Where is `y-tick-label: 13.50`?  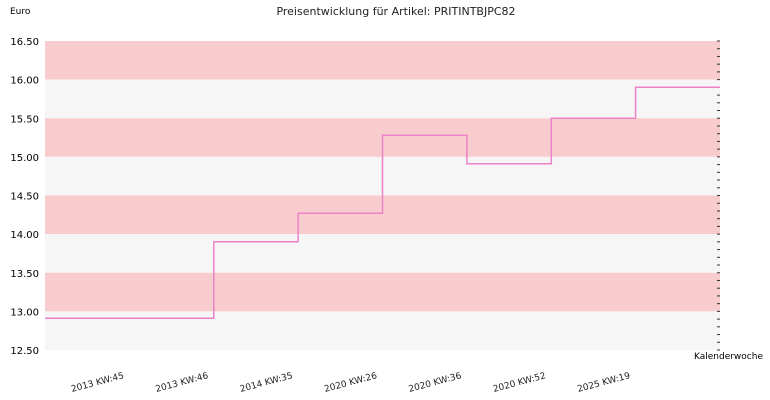
y-tick-label: 13.50 is located at coordinates (24, 274).